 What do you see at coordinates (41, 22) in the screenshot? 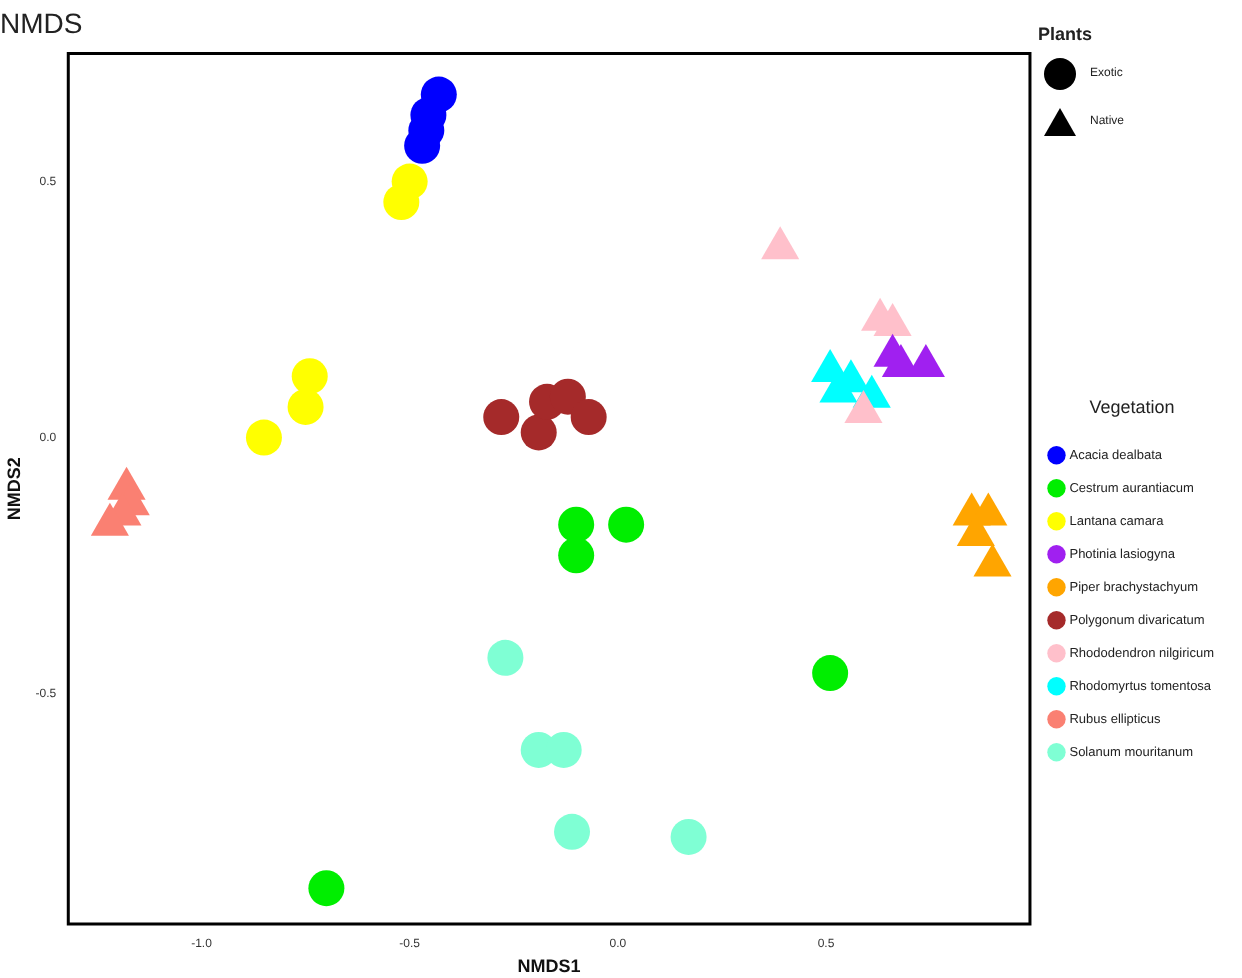
I see `chart-title: NMDS` at bounding box center [41, 22].